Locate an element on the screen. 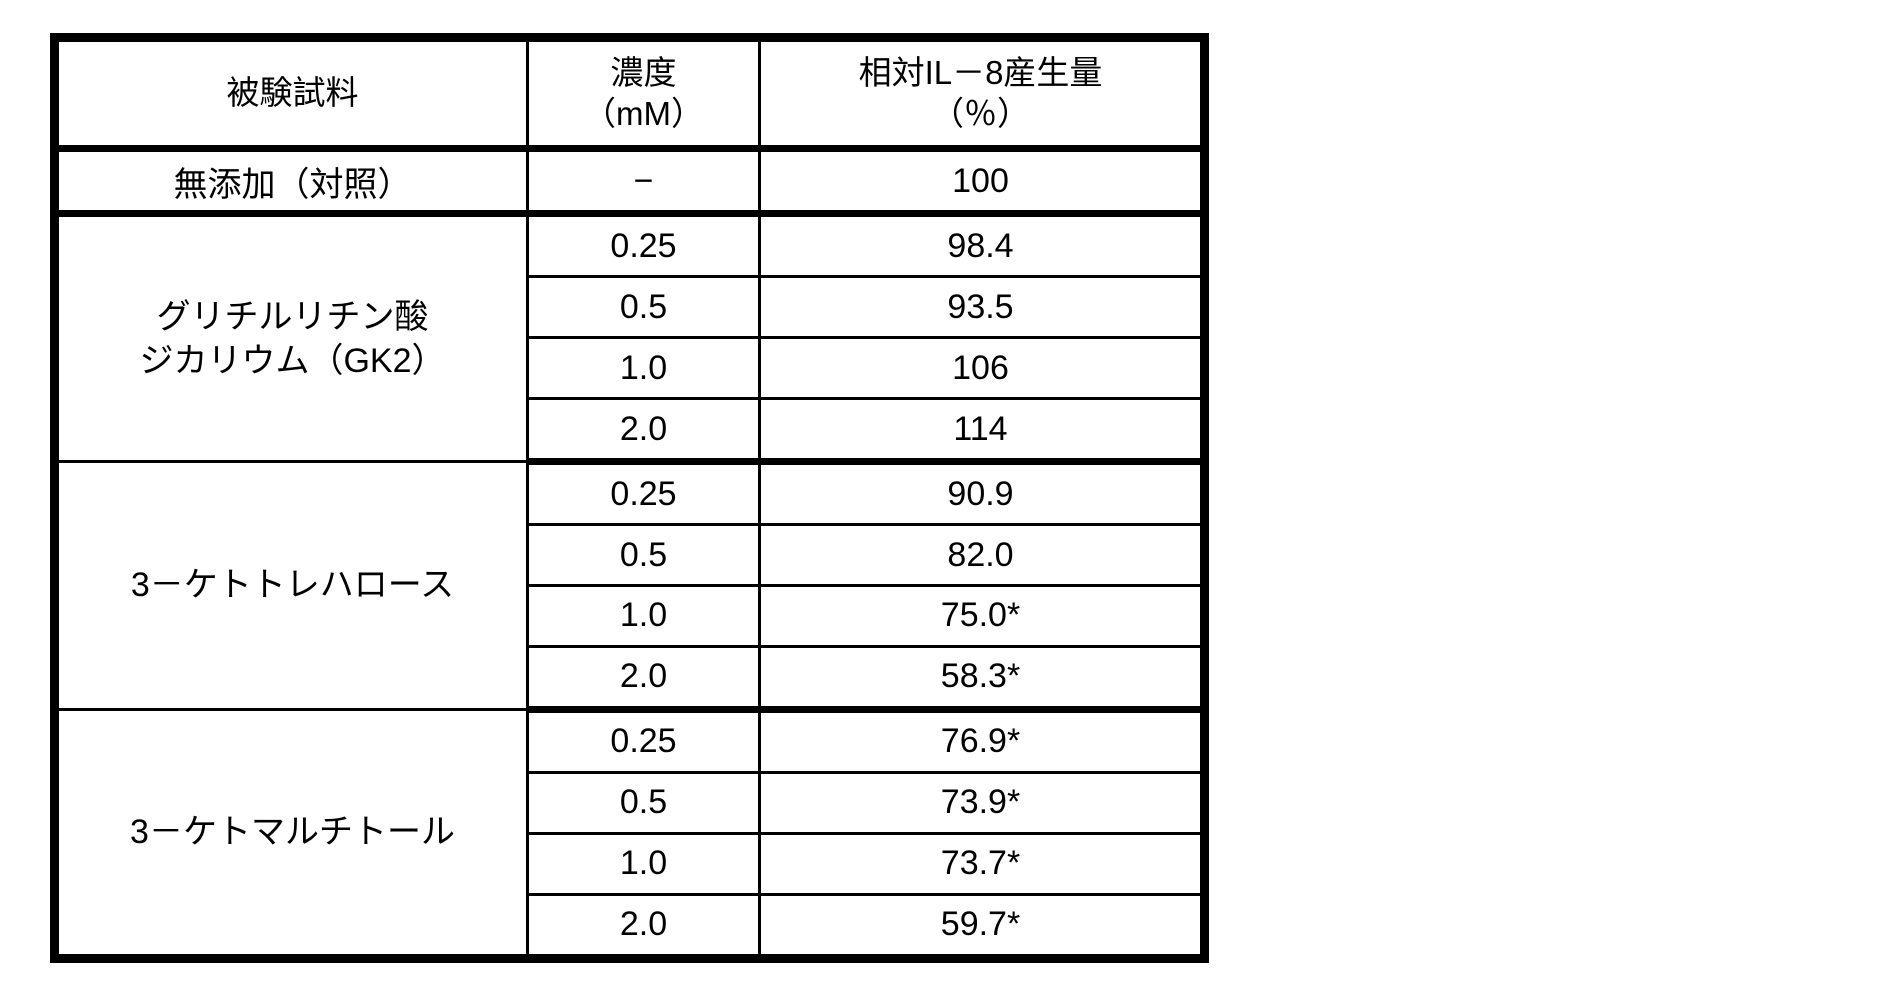  table-row: 無添加（対照） − 100 is located at coordinates (629, 181).